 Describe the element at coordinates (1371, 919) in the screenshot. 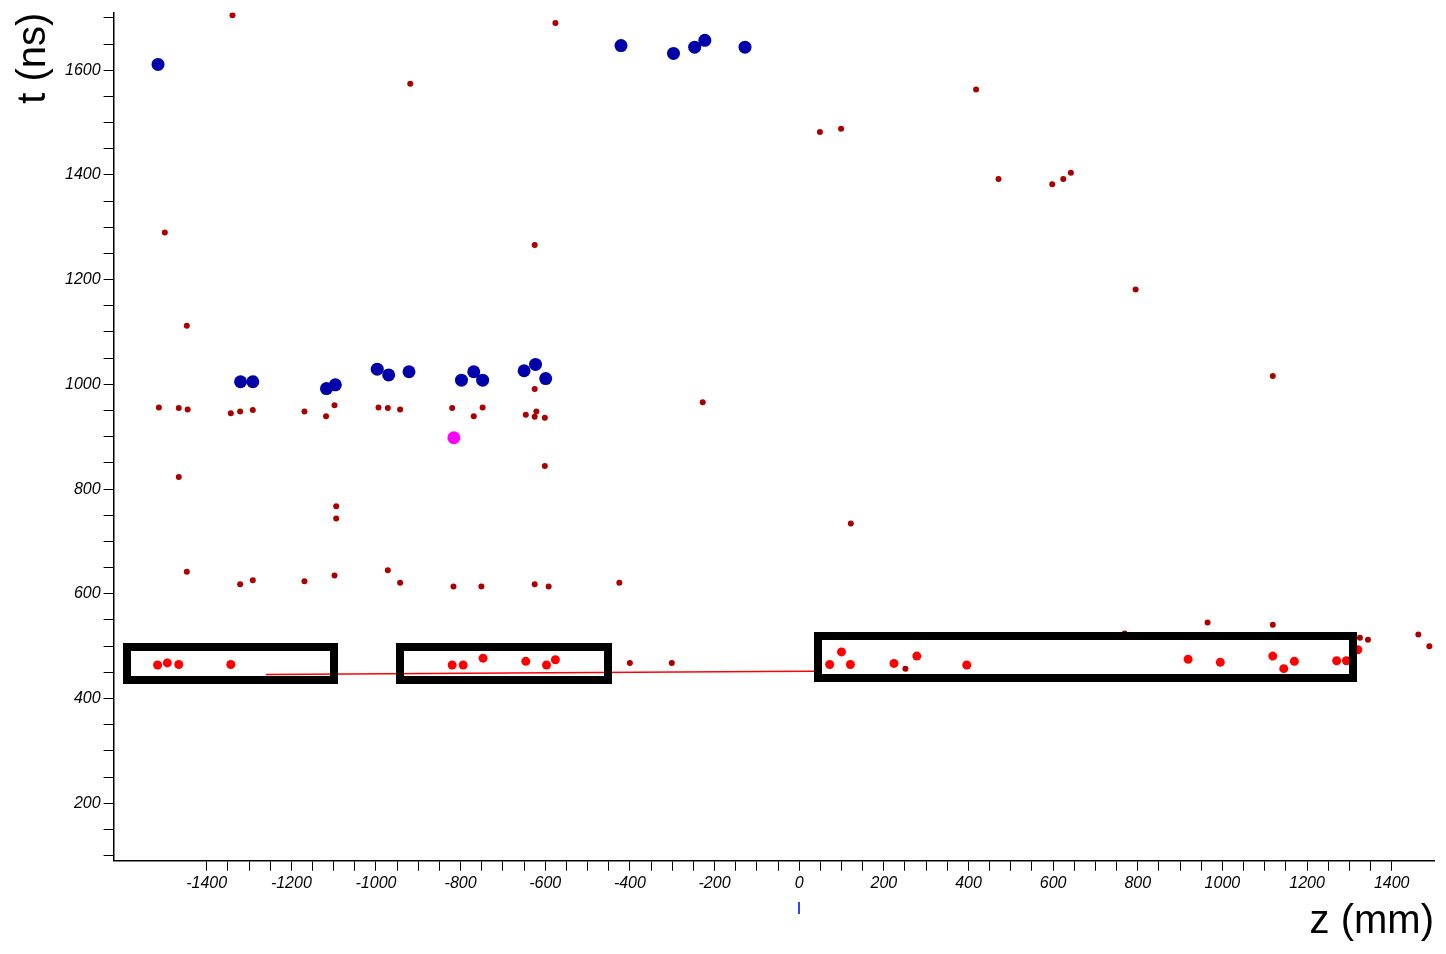

I see `x-axis-title: z (mm)` at that location.